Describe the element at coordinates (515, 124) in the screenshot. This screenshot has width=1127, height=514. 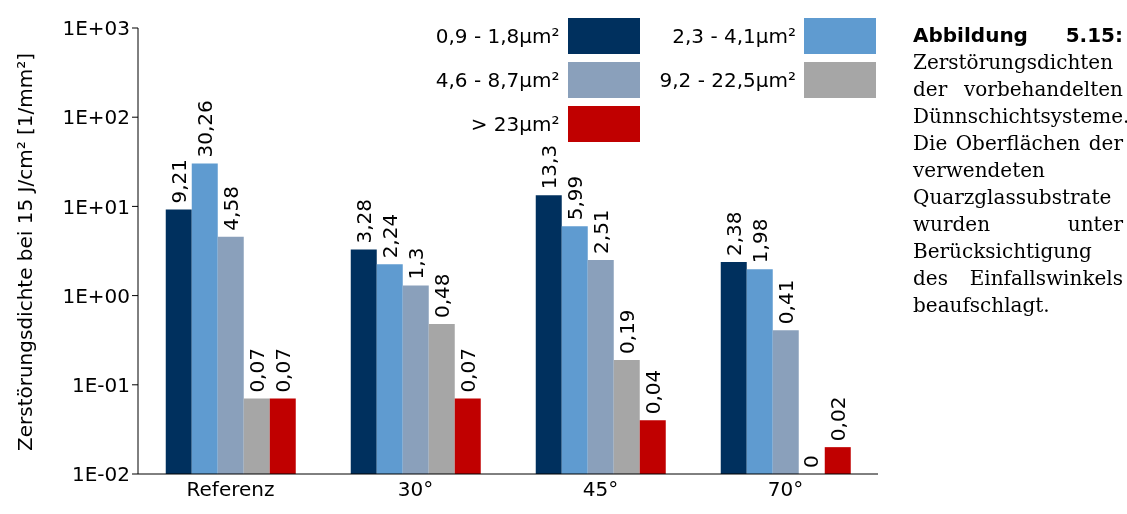
I see `legend-label: > 23µm²` at that location.